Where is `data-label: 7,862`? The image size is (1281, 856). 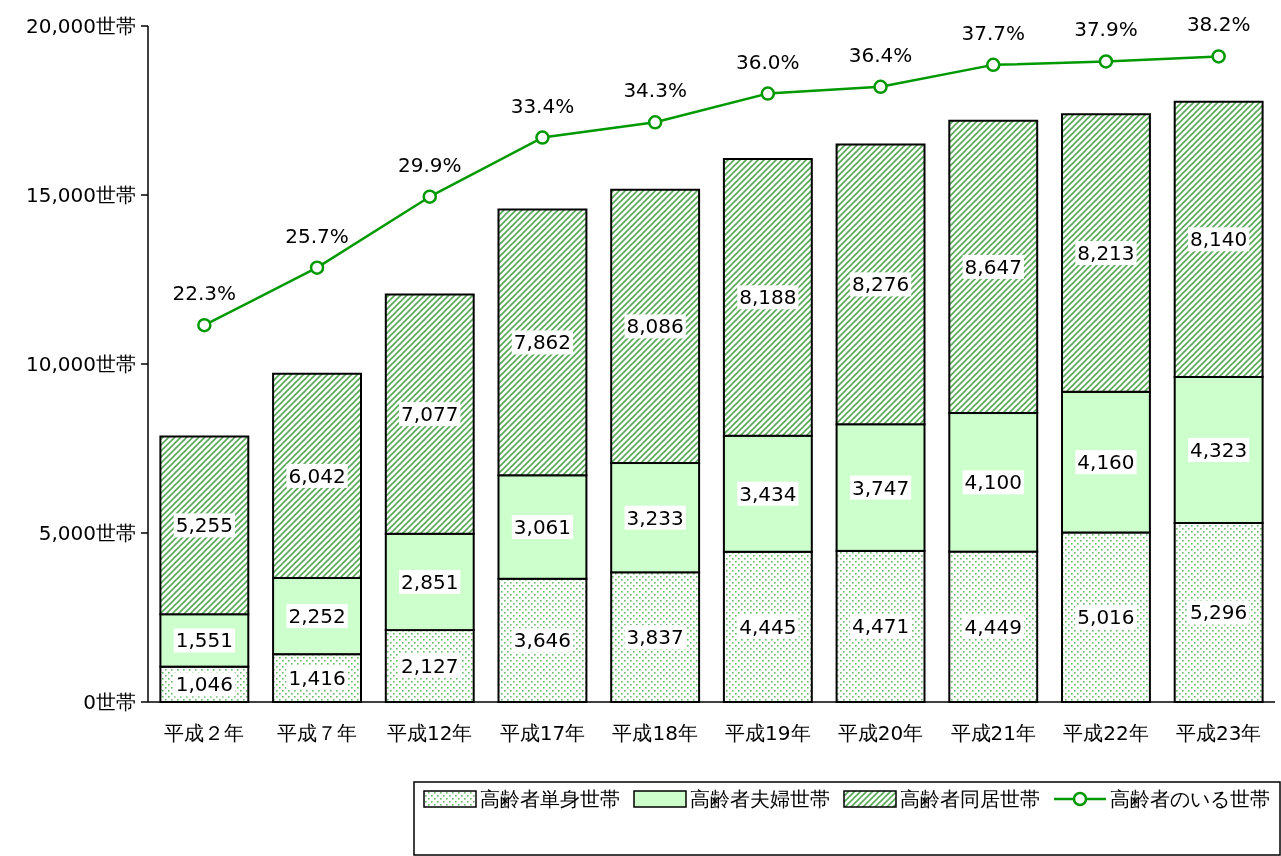
data-label: 7,862 is located at coordinates (542, 342).